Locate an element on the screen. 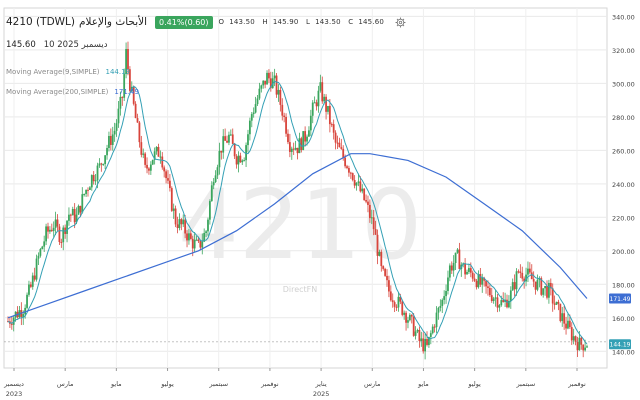 Image resolution: width=640 pixels, height=400 pixels. price-tag-label: 144.19 is located at coordinates (620, 345).